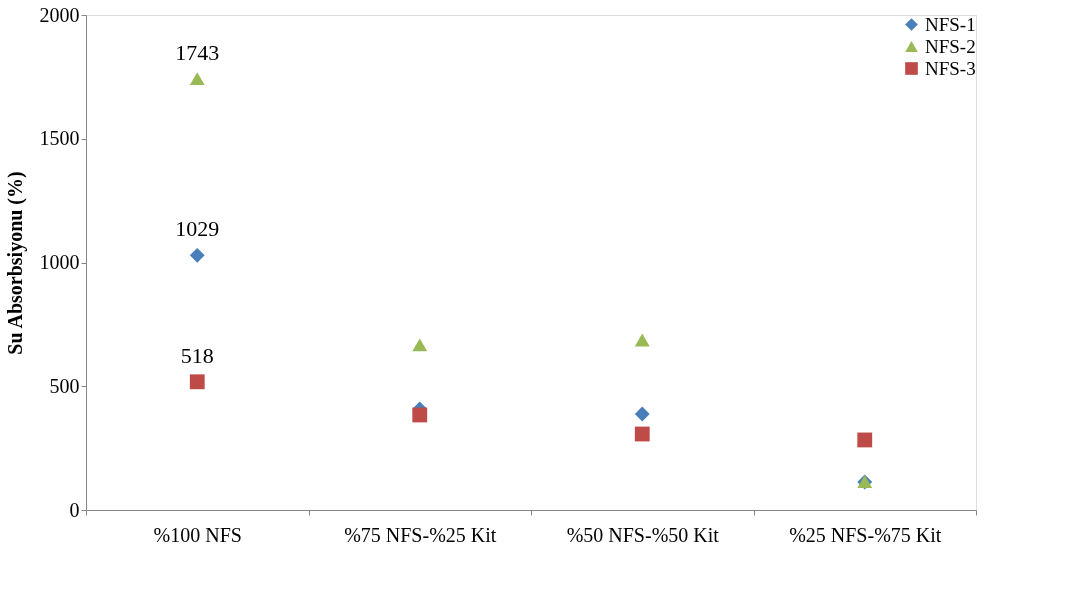 This screenshot has height=608, width=1068. What do you see at coordinates (197, 534) in the screenshot?
I see `x-tick-label: %100 NFS` at bounding box center [197, 534].